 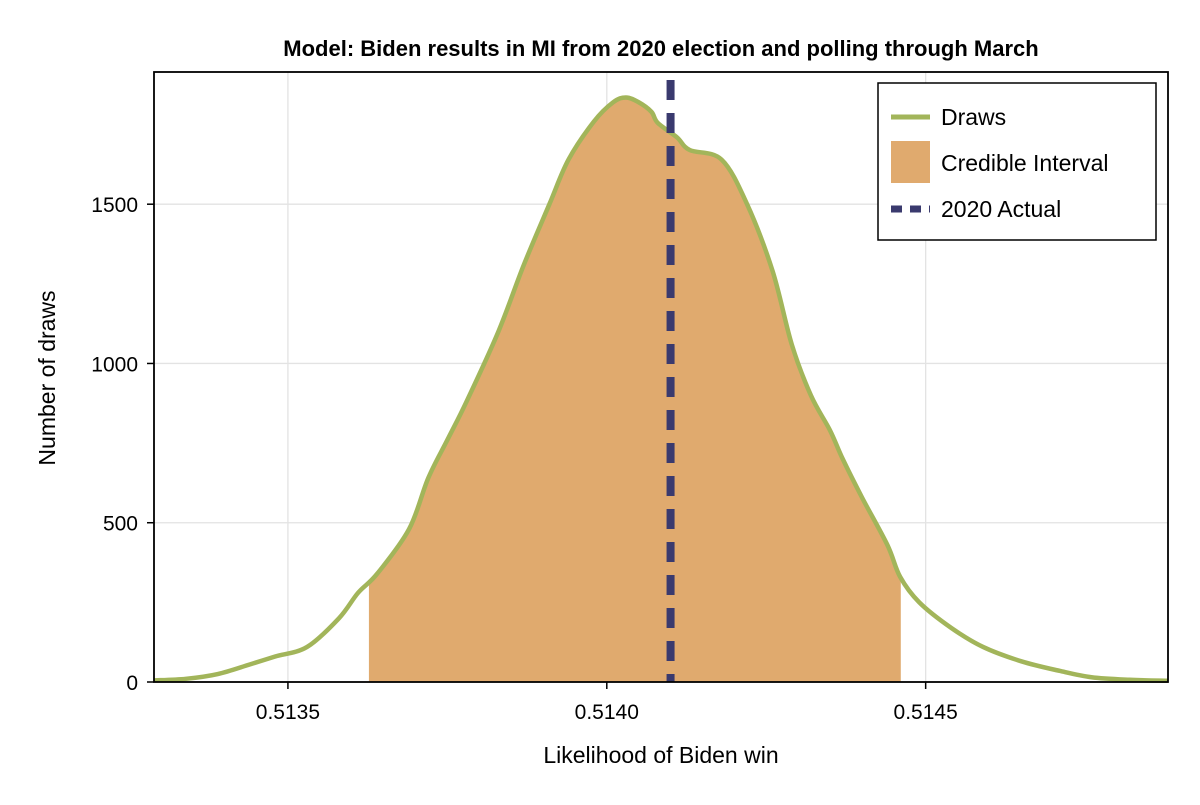 I want to click on legend-draws-label: Draws, so click(x=973, y=117).